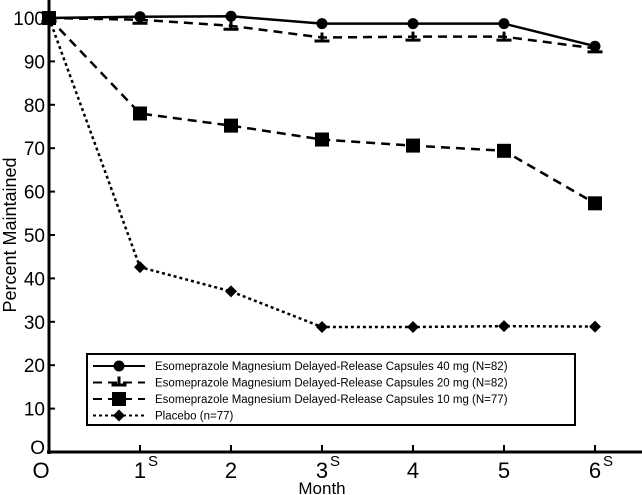 This screenshot has height=495, width=642. Describe the element at coordinates (140, 470) in the screenshot. I see `x-tick-label: 1` at that location.